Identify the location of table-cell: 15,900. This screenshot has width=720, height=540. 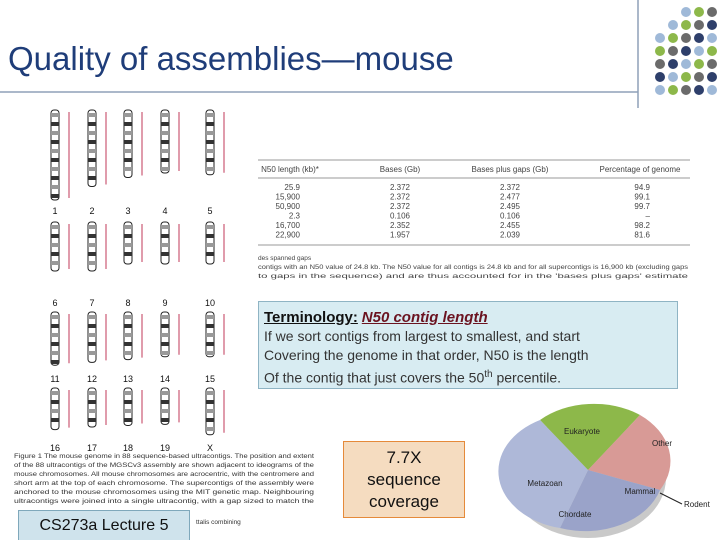
(288, 197).